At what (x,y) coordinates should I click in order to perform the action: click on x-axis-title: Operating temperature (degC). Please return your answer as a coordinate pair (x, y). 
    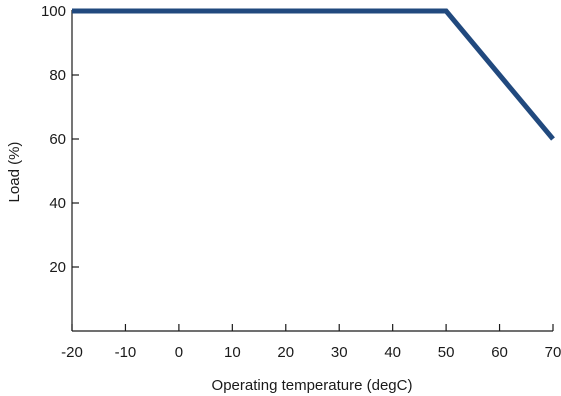
    Looking at the image, I should click on (312, 385).